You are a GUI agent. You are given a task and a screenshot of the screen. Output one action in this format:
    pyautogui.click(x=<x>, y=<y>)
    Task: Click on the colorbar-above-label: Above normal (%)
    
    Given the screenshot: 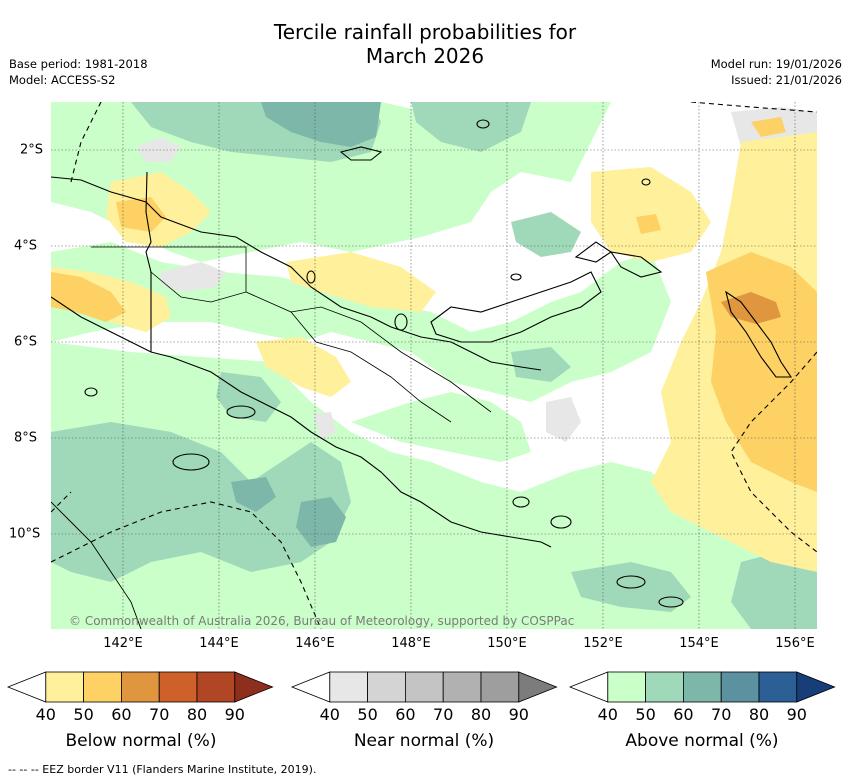 What is the action you would take?
    pyautogui.click(x=702, y=741)
    